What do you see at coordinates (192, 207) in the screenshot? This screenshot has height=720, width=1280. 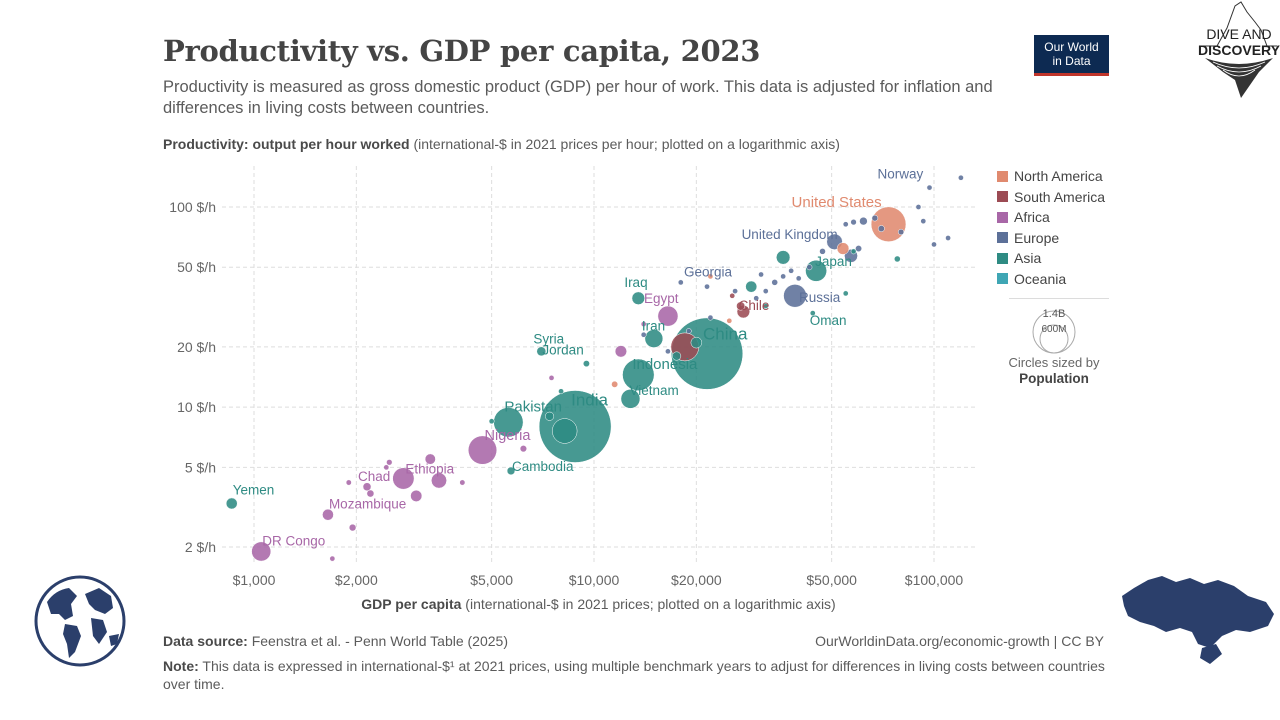 I see `y-tick-label: 100 $/h` at bounding box center [192, 207].